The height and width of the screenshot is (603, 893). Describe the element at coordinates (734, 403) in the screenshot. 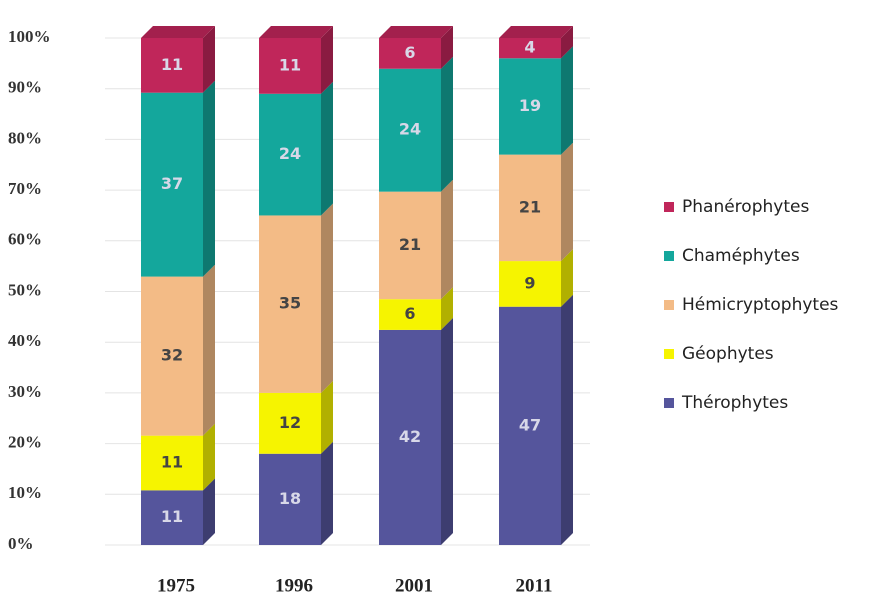

I see `legend-label: Thérophytes` at that location.